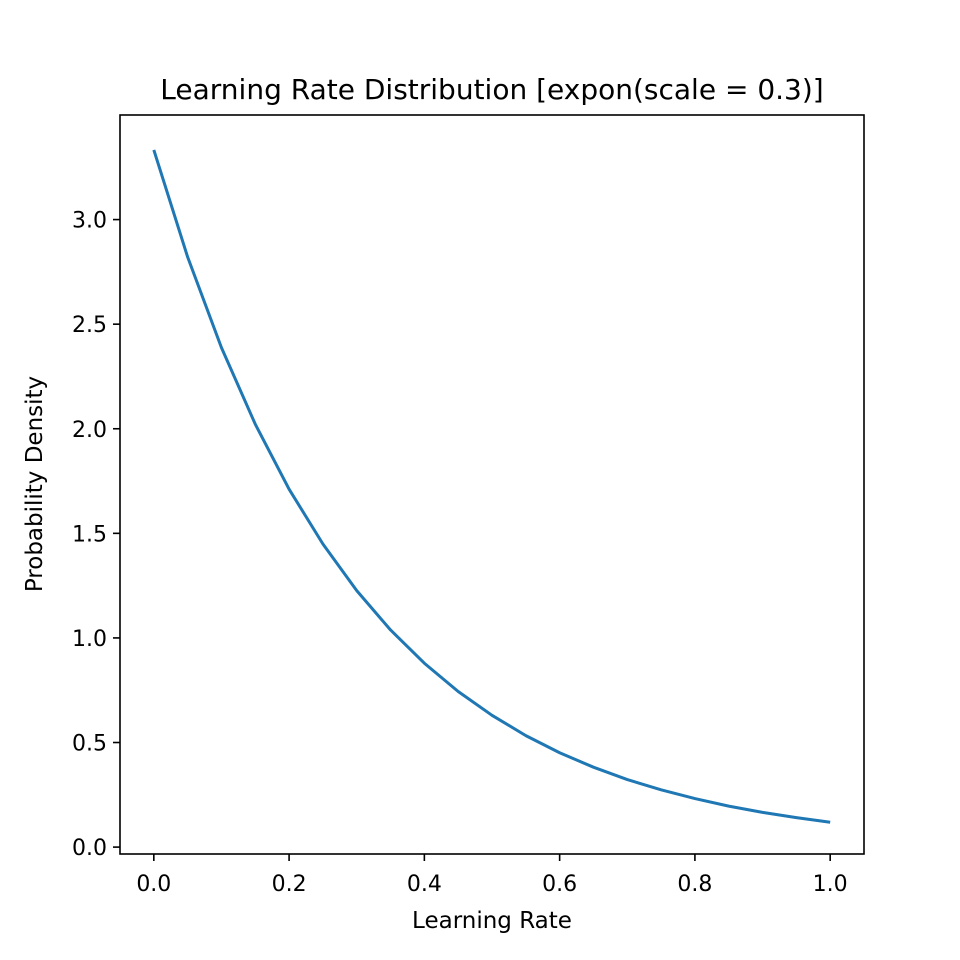 This screenshot has height=960, width=960. Describe the element at coordinates (89, 325) in the screenshot. I see `y-tick-label: 2.5` at that location.